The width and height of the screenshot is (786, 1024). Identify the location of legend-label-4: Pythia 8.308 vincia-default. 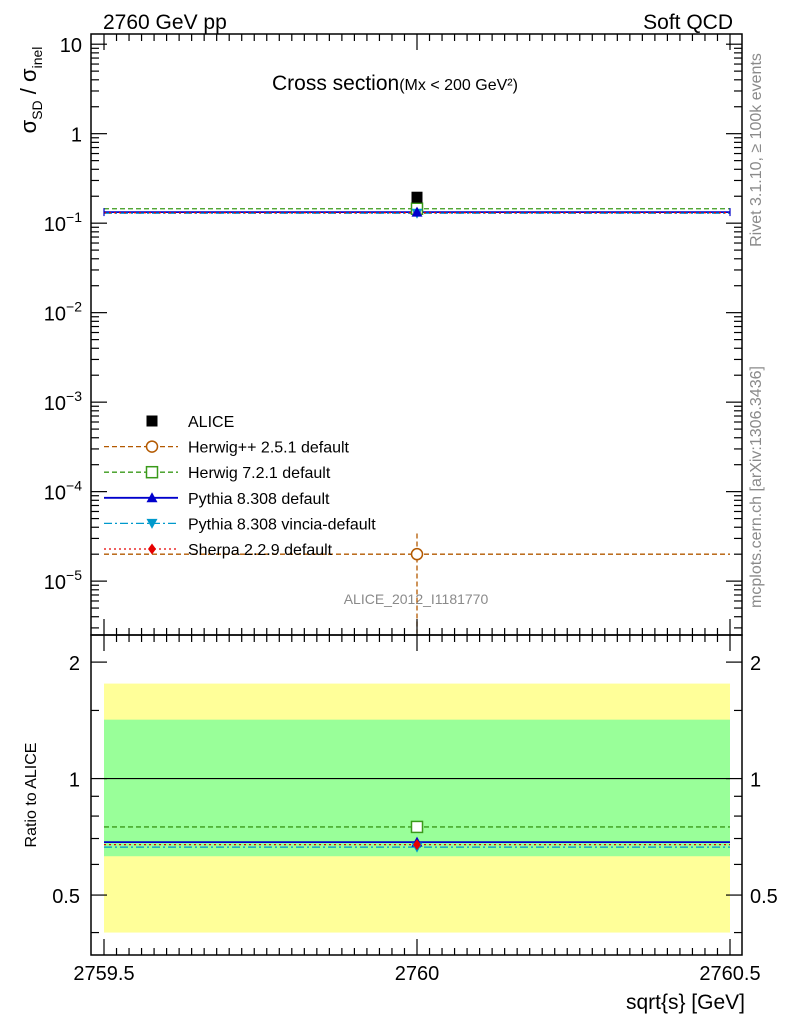
(282, 524).